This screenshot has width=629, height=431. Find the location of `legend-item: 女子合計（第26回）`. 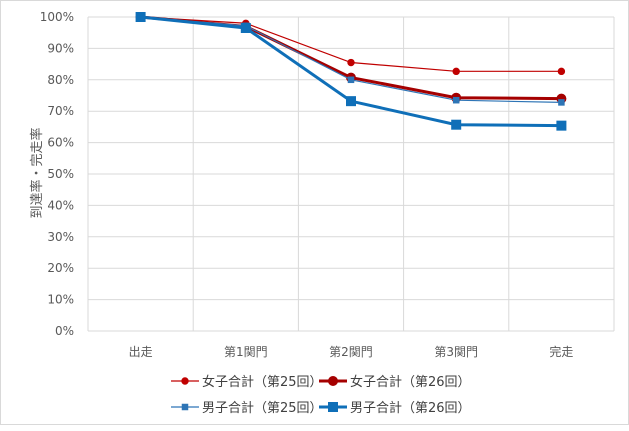

legend-item: 女子合計（第26回） is located at coordinates (395, 382).